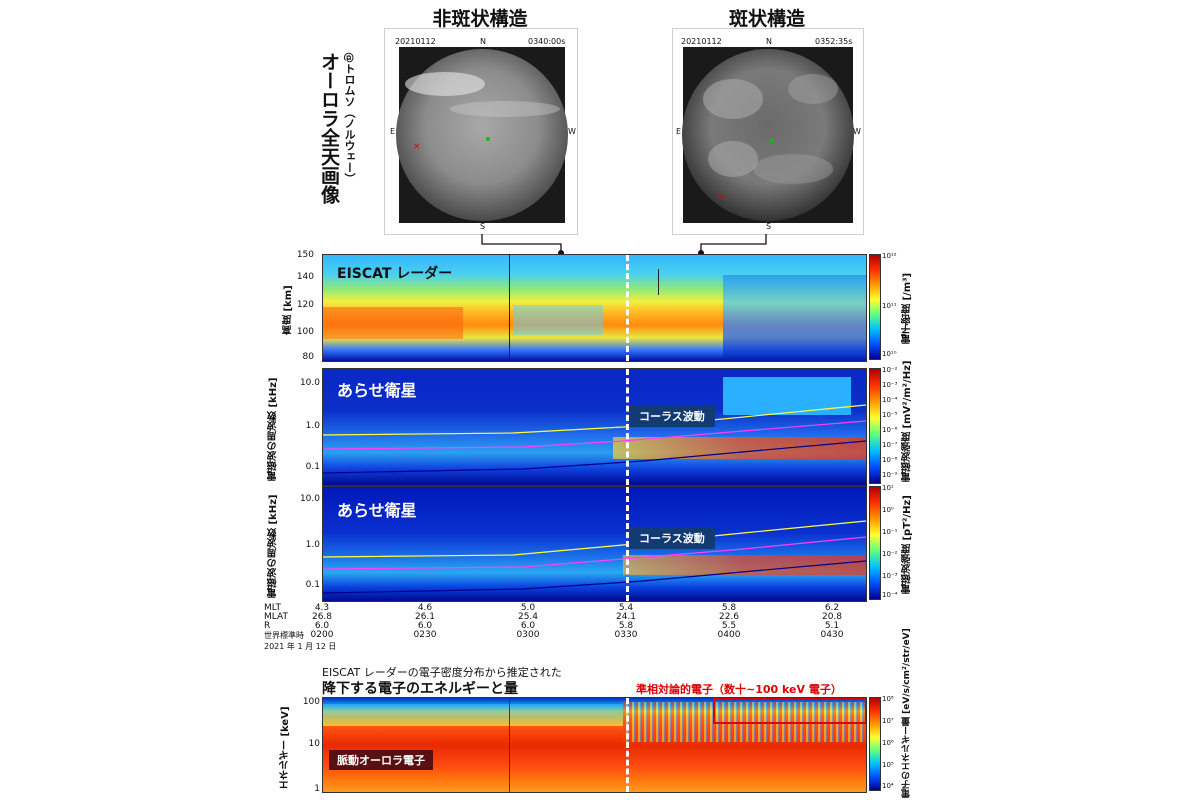 The width and height of the screenshot is (1200, 800). What do you see at coordinates (624, 245) in the screenshot?
I see `connector-lines` at bounding box center [624, 245].